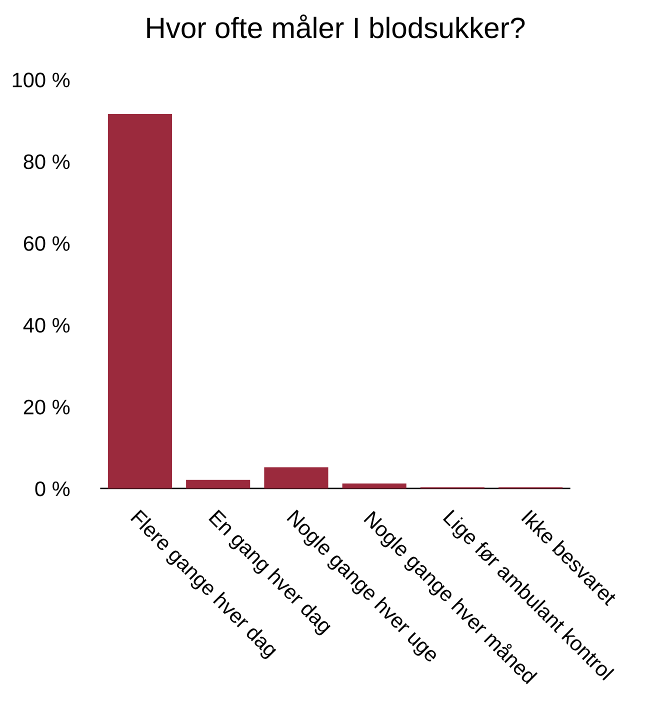  I want to click on y-tick-label: 40 %, so click(46, 325).